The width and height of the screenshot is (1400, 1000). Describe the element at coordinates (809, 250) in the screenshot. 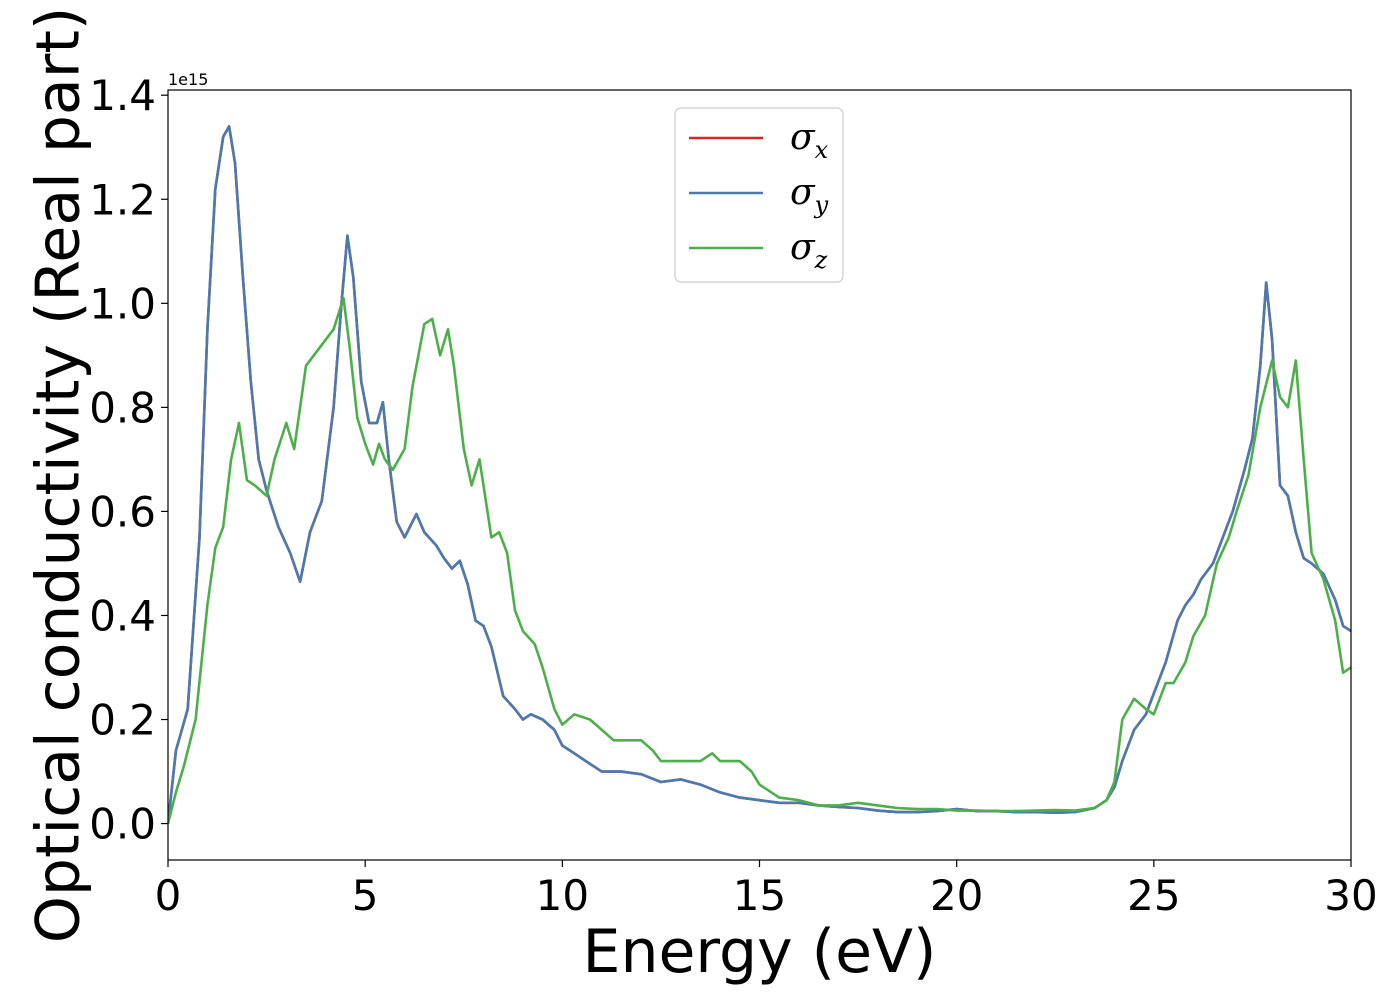

I see `legend-label-z: σz` at that location.